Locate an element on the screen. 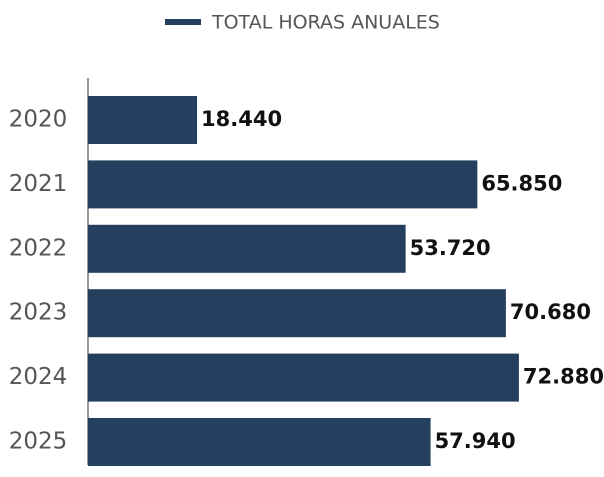  legend-label: TOTAL HORAS ANUALES is located at coordinates (325, 23).